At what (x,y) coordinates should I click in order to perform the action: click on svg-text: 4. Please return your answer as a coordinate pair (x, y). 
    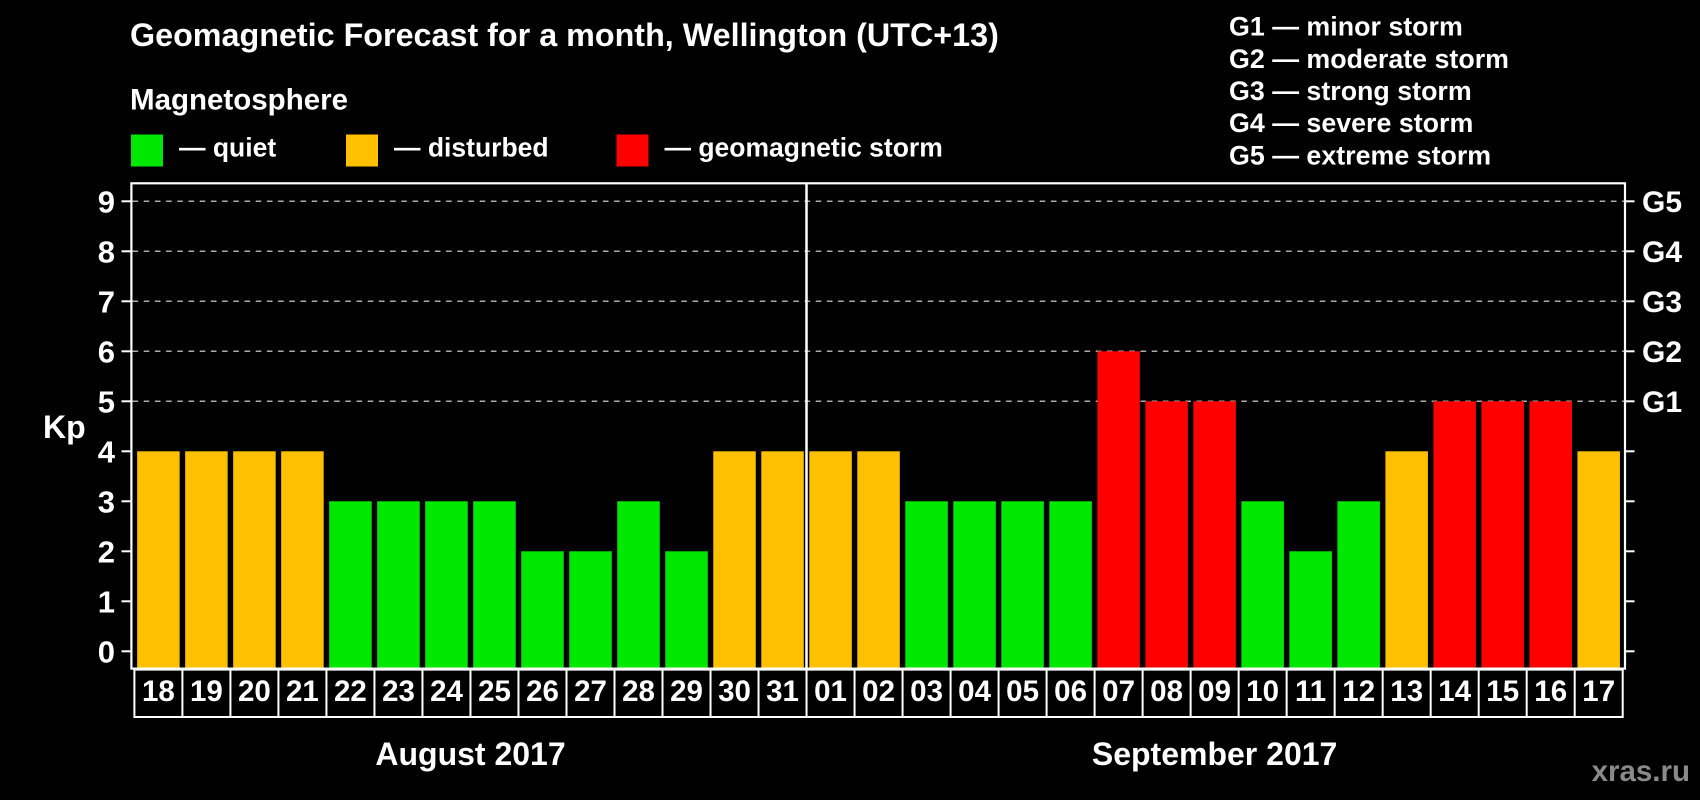
    Looking at the image, I should click on (107, 452).